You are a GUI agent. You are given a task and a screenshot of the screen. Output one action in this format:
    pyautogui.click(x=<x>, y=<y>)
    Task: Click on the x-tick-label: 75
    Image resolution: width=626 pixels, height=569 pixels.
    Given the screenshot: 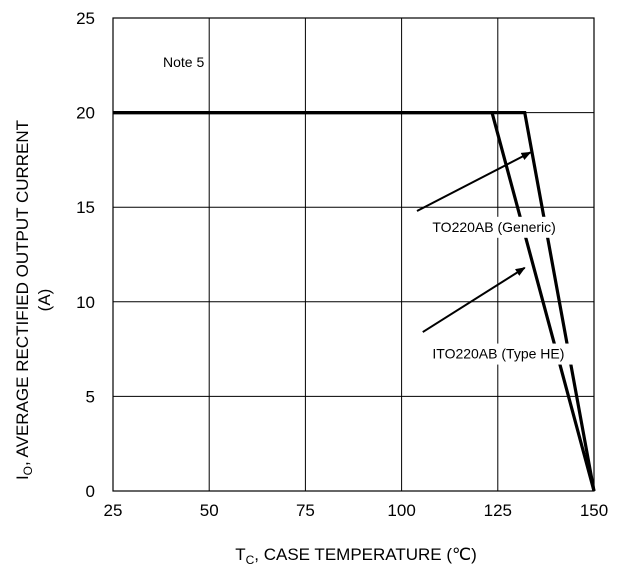 What is the action you would take?
    pyautogui.click(x=305, y=510)
    